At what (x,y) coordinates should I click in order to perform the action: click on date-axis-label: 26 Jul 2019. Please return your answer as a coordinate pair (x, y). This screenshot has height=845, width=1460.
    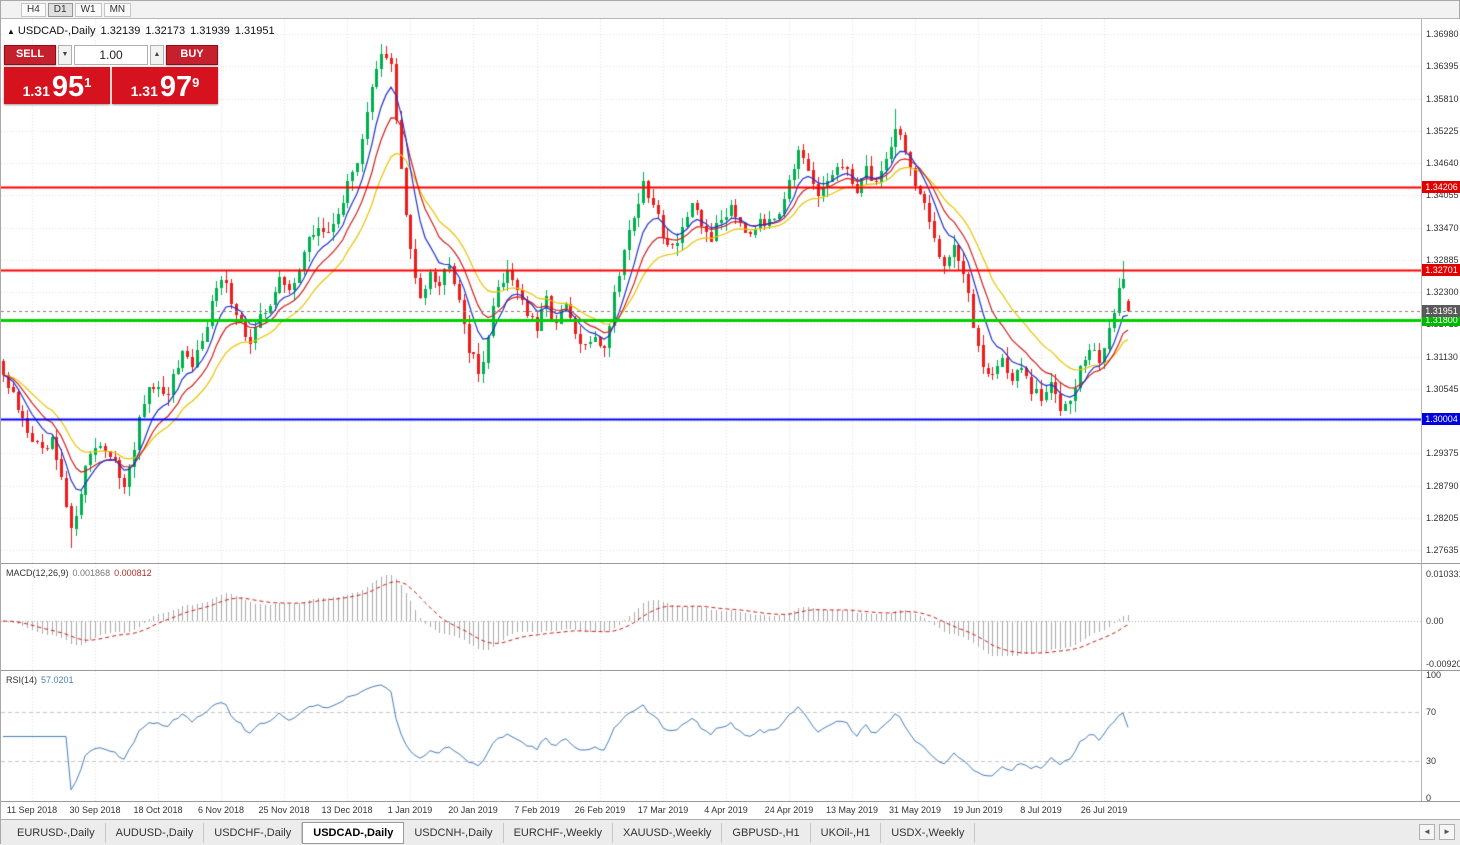
    Looking at the image, I should click on (1104, 810).